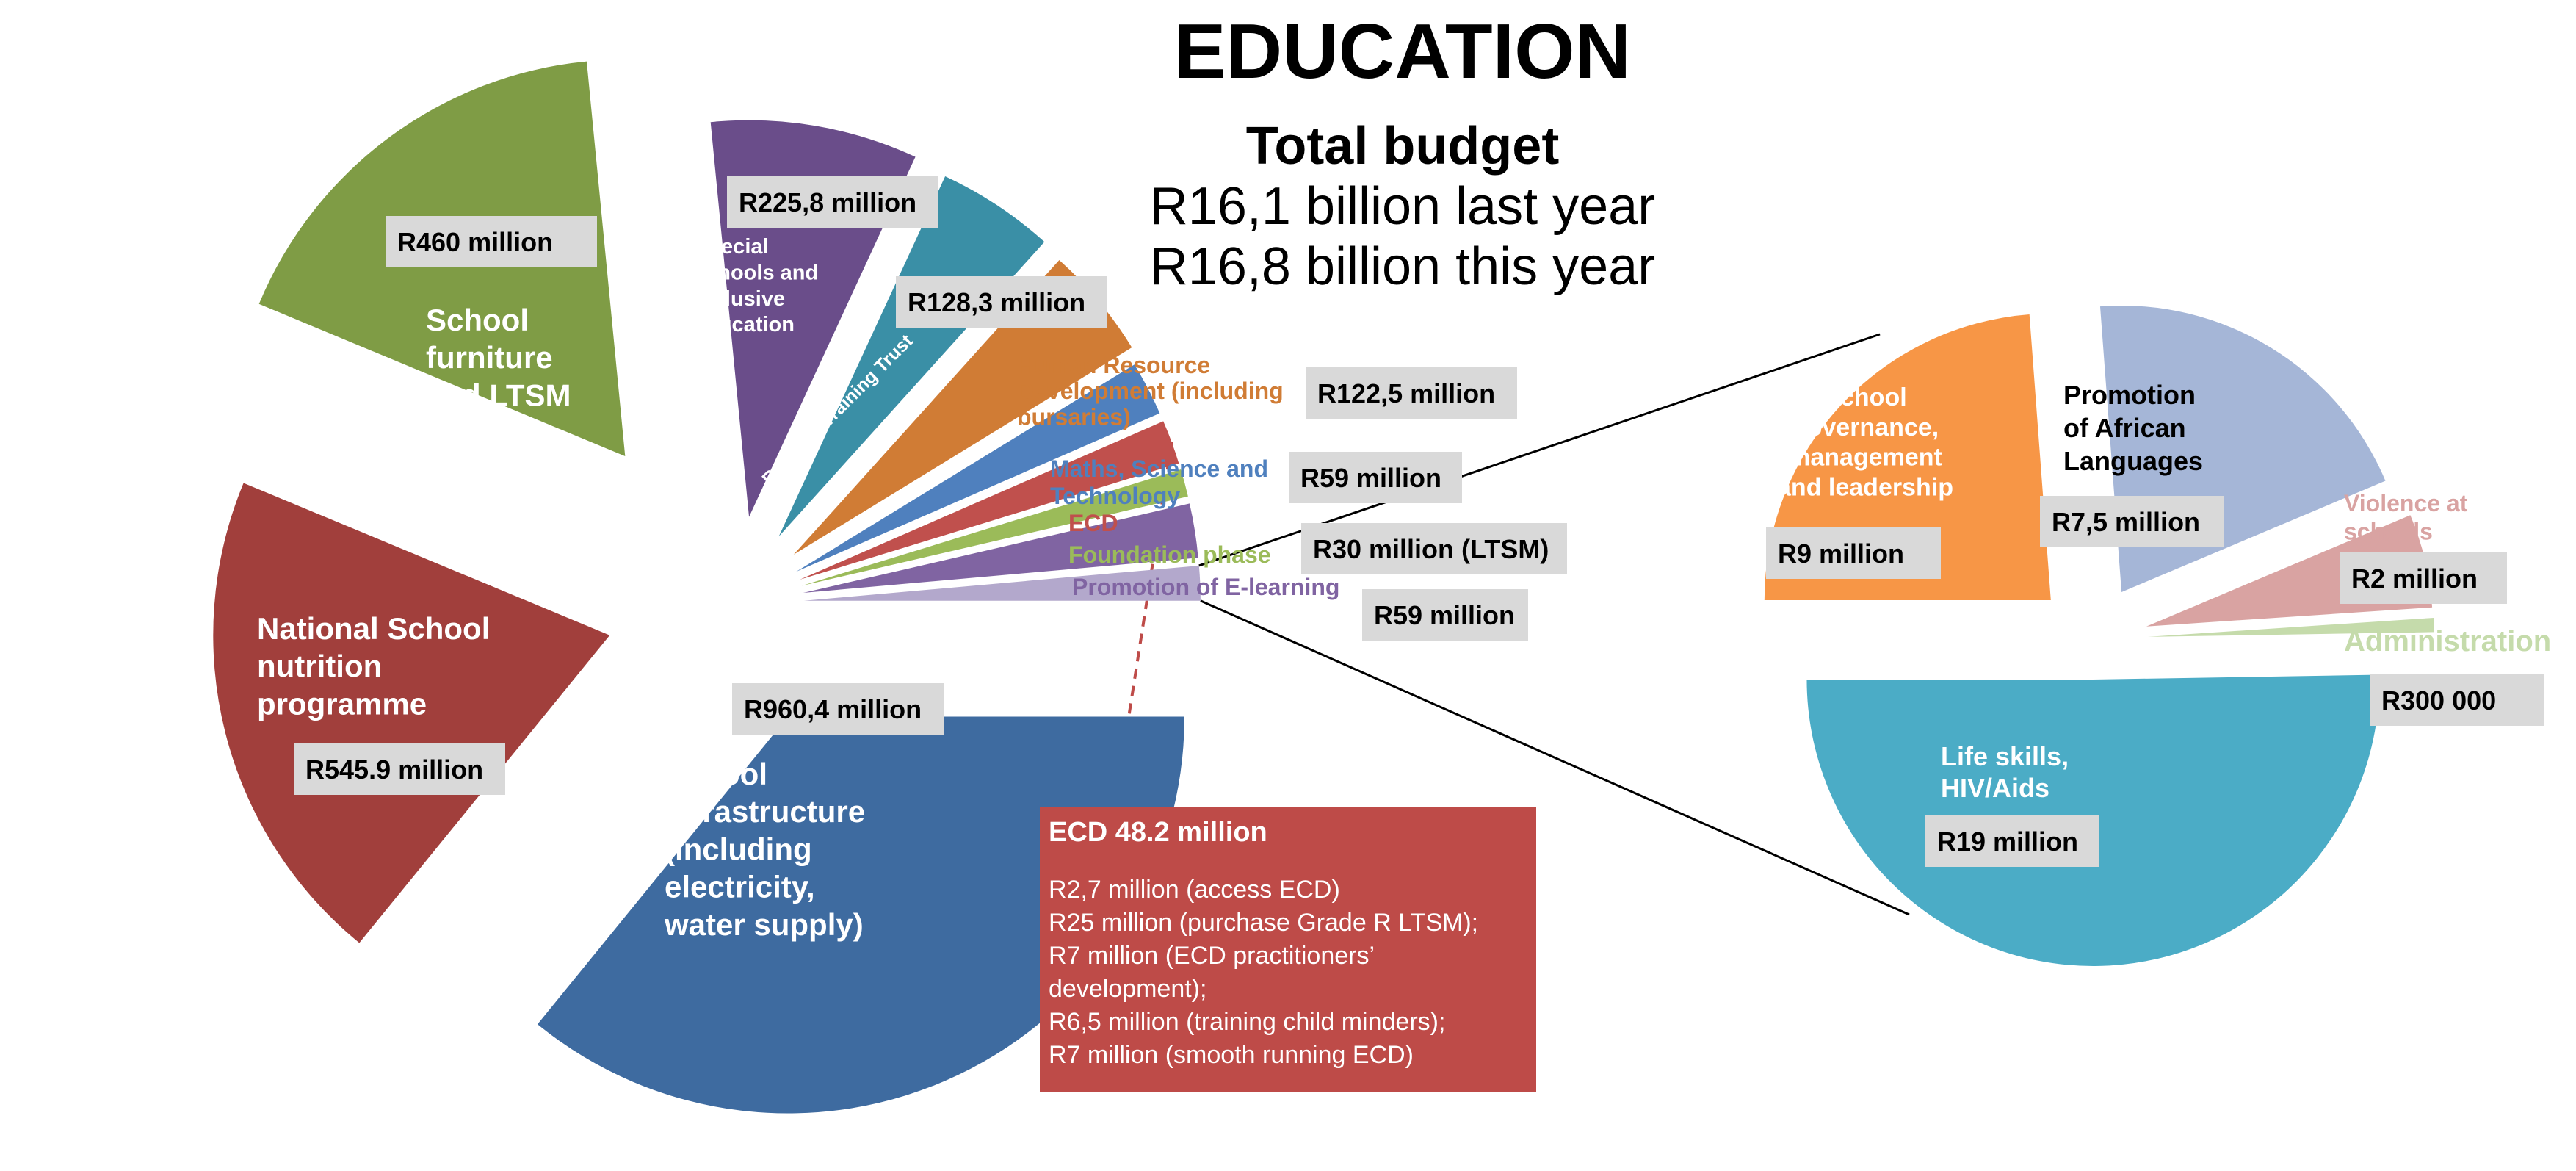 The height and width of the screenshot is (1171, 2576). Describe the element at coordinates (2447, 641) in the screenshot. I see `label-administration: Administration` at that location.